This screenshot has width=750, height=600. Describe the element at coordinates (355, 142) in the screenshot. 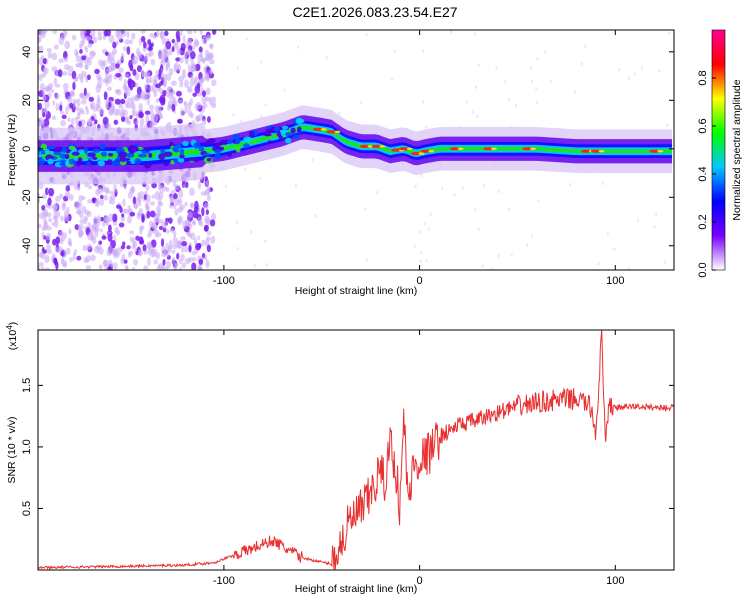

I see `ridge-center` at that location.